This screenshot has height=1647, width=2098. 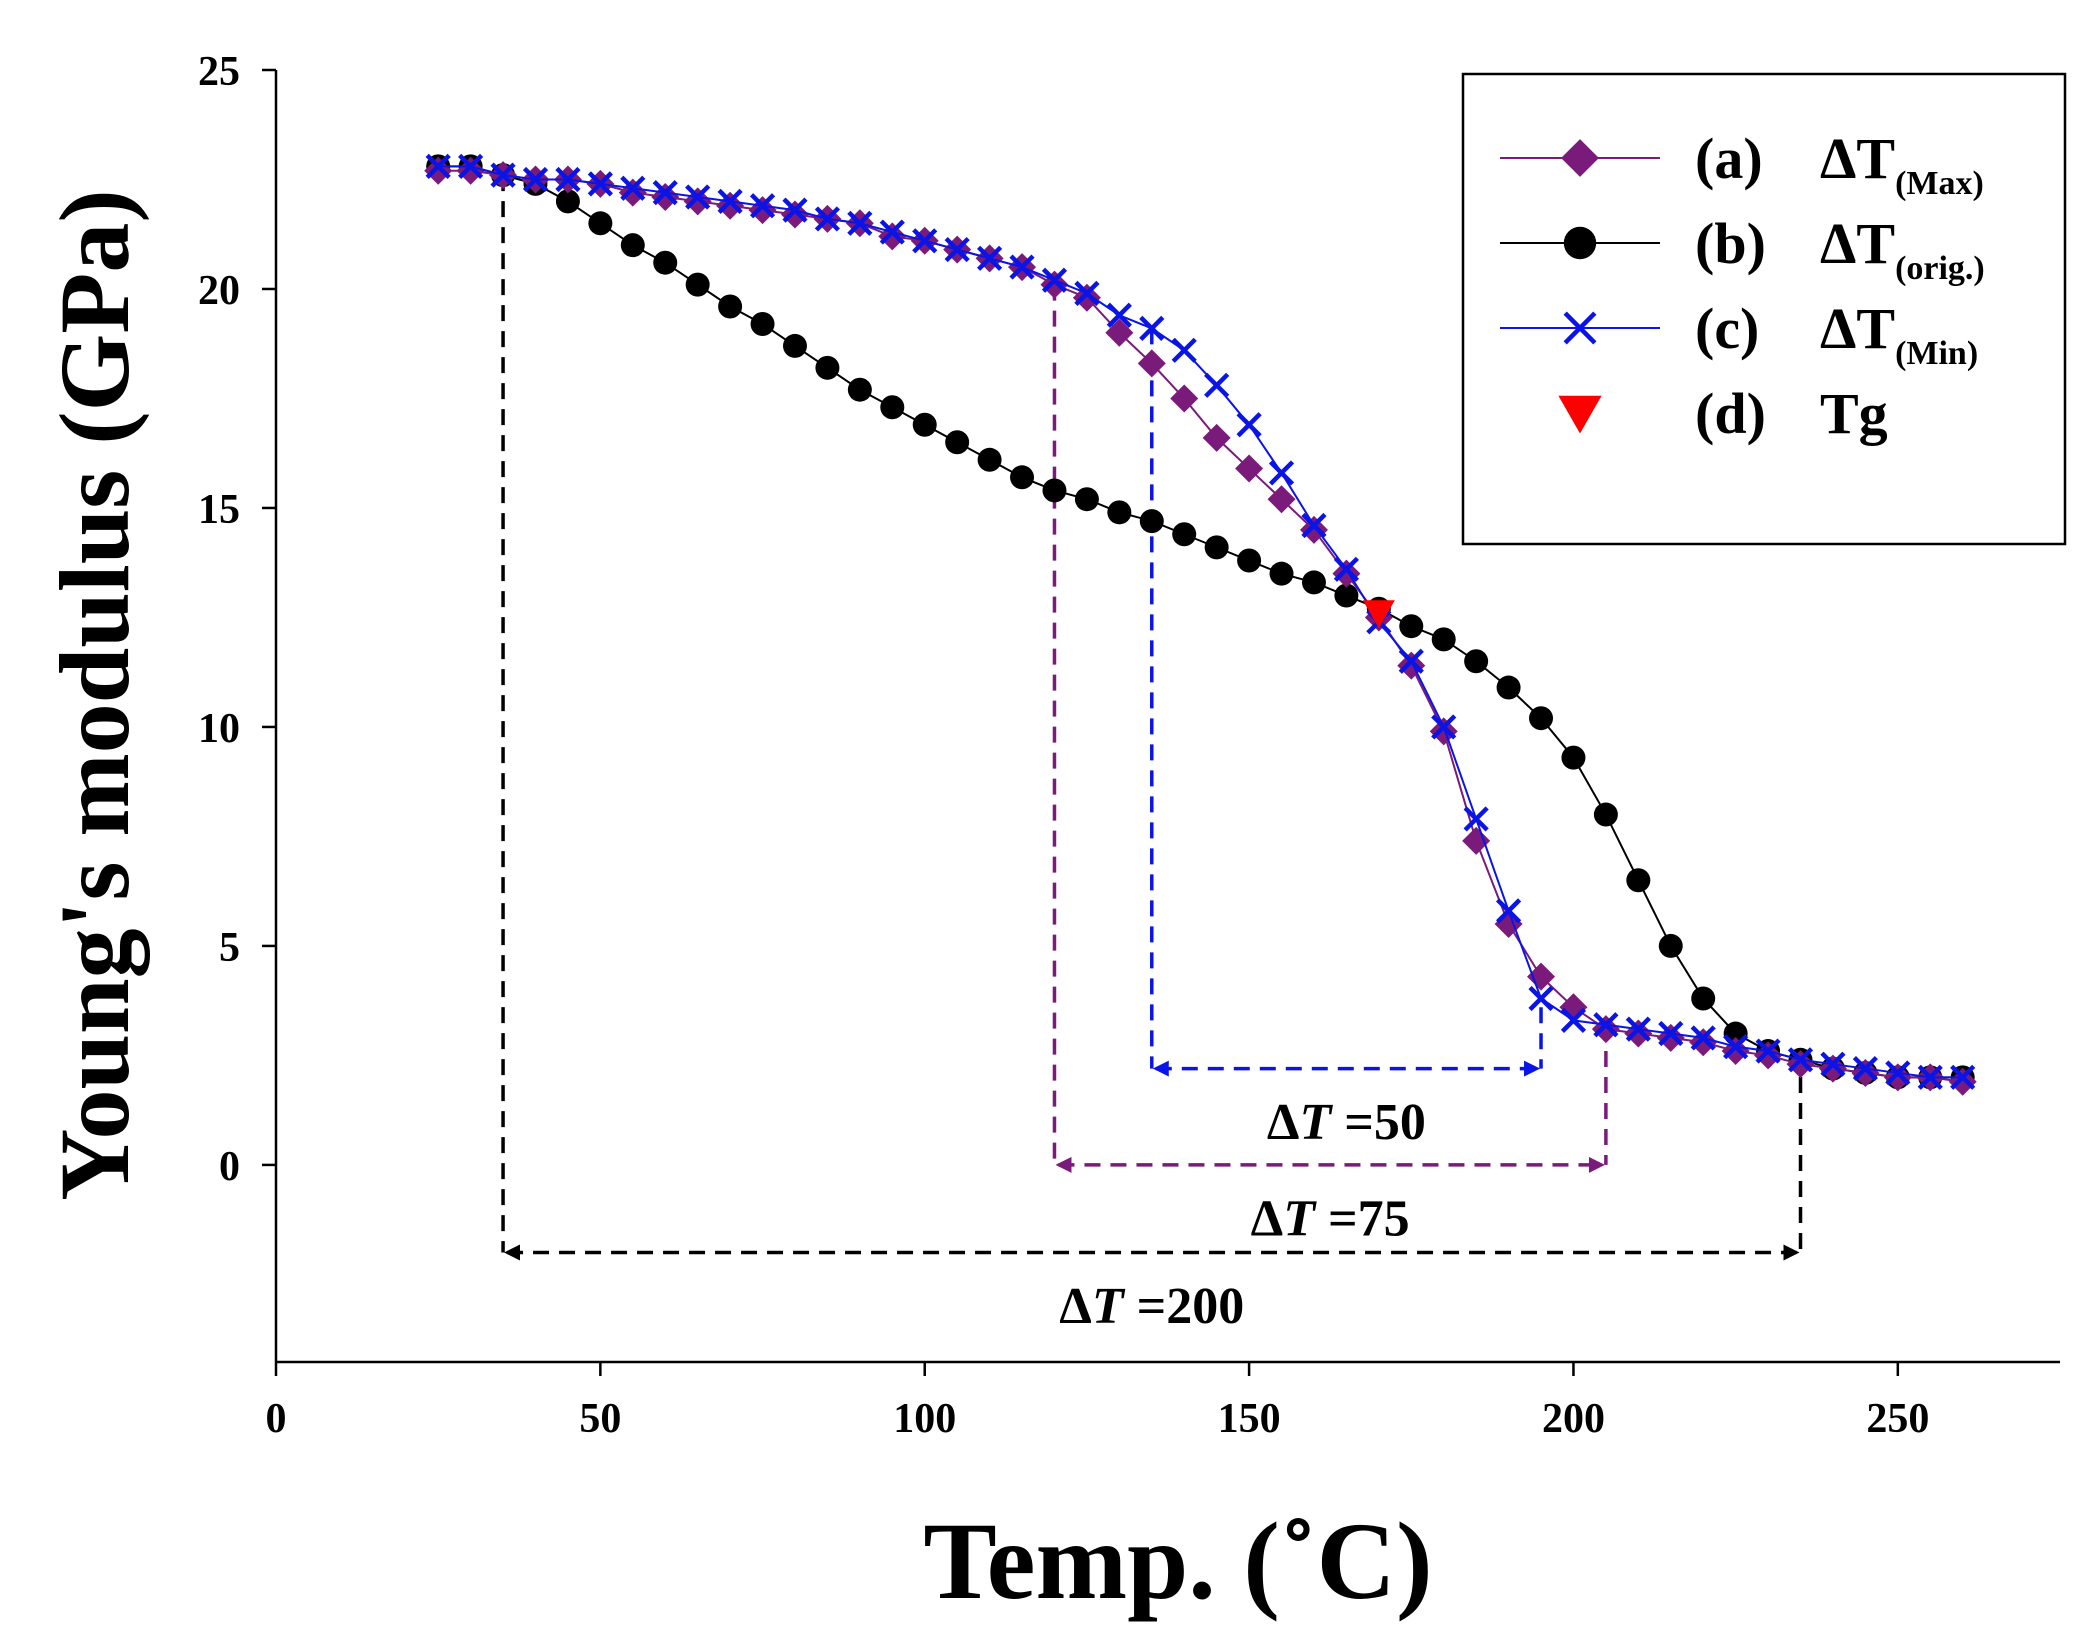 What do you see at coordinates (219, 510) in the screenshot?
I see `y-tick-label: 15` at bounding box center [219, 510].